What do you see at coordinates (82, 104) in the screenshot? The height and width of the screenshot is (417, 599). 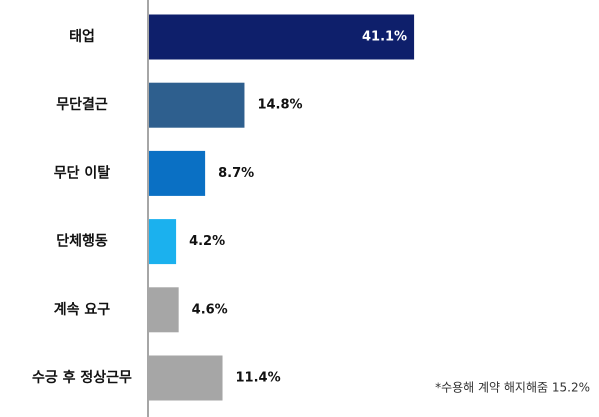 I see `category-label: 무단결근` at bounding box center [82, 104].